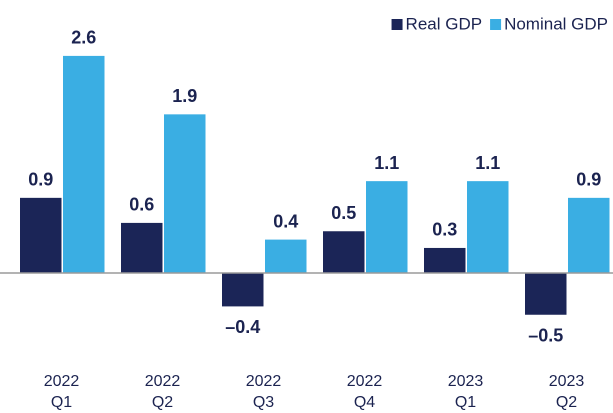  What do you see at coordinates (364, 392) in the screenshot?
I see `x-tick-label: 2022 Q4` at bounding box center [364, 392].